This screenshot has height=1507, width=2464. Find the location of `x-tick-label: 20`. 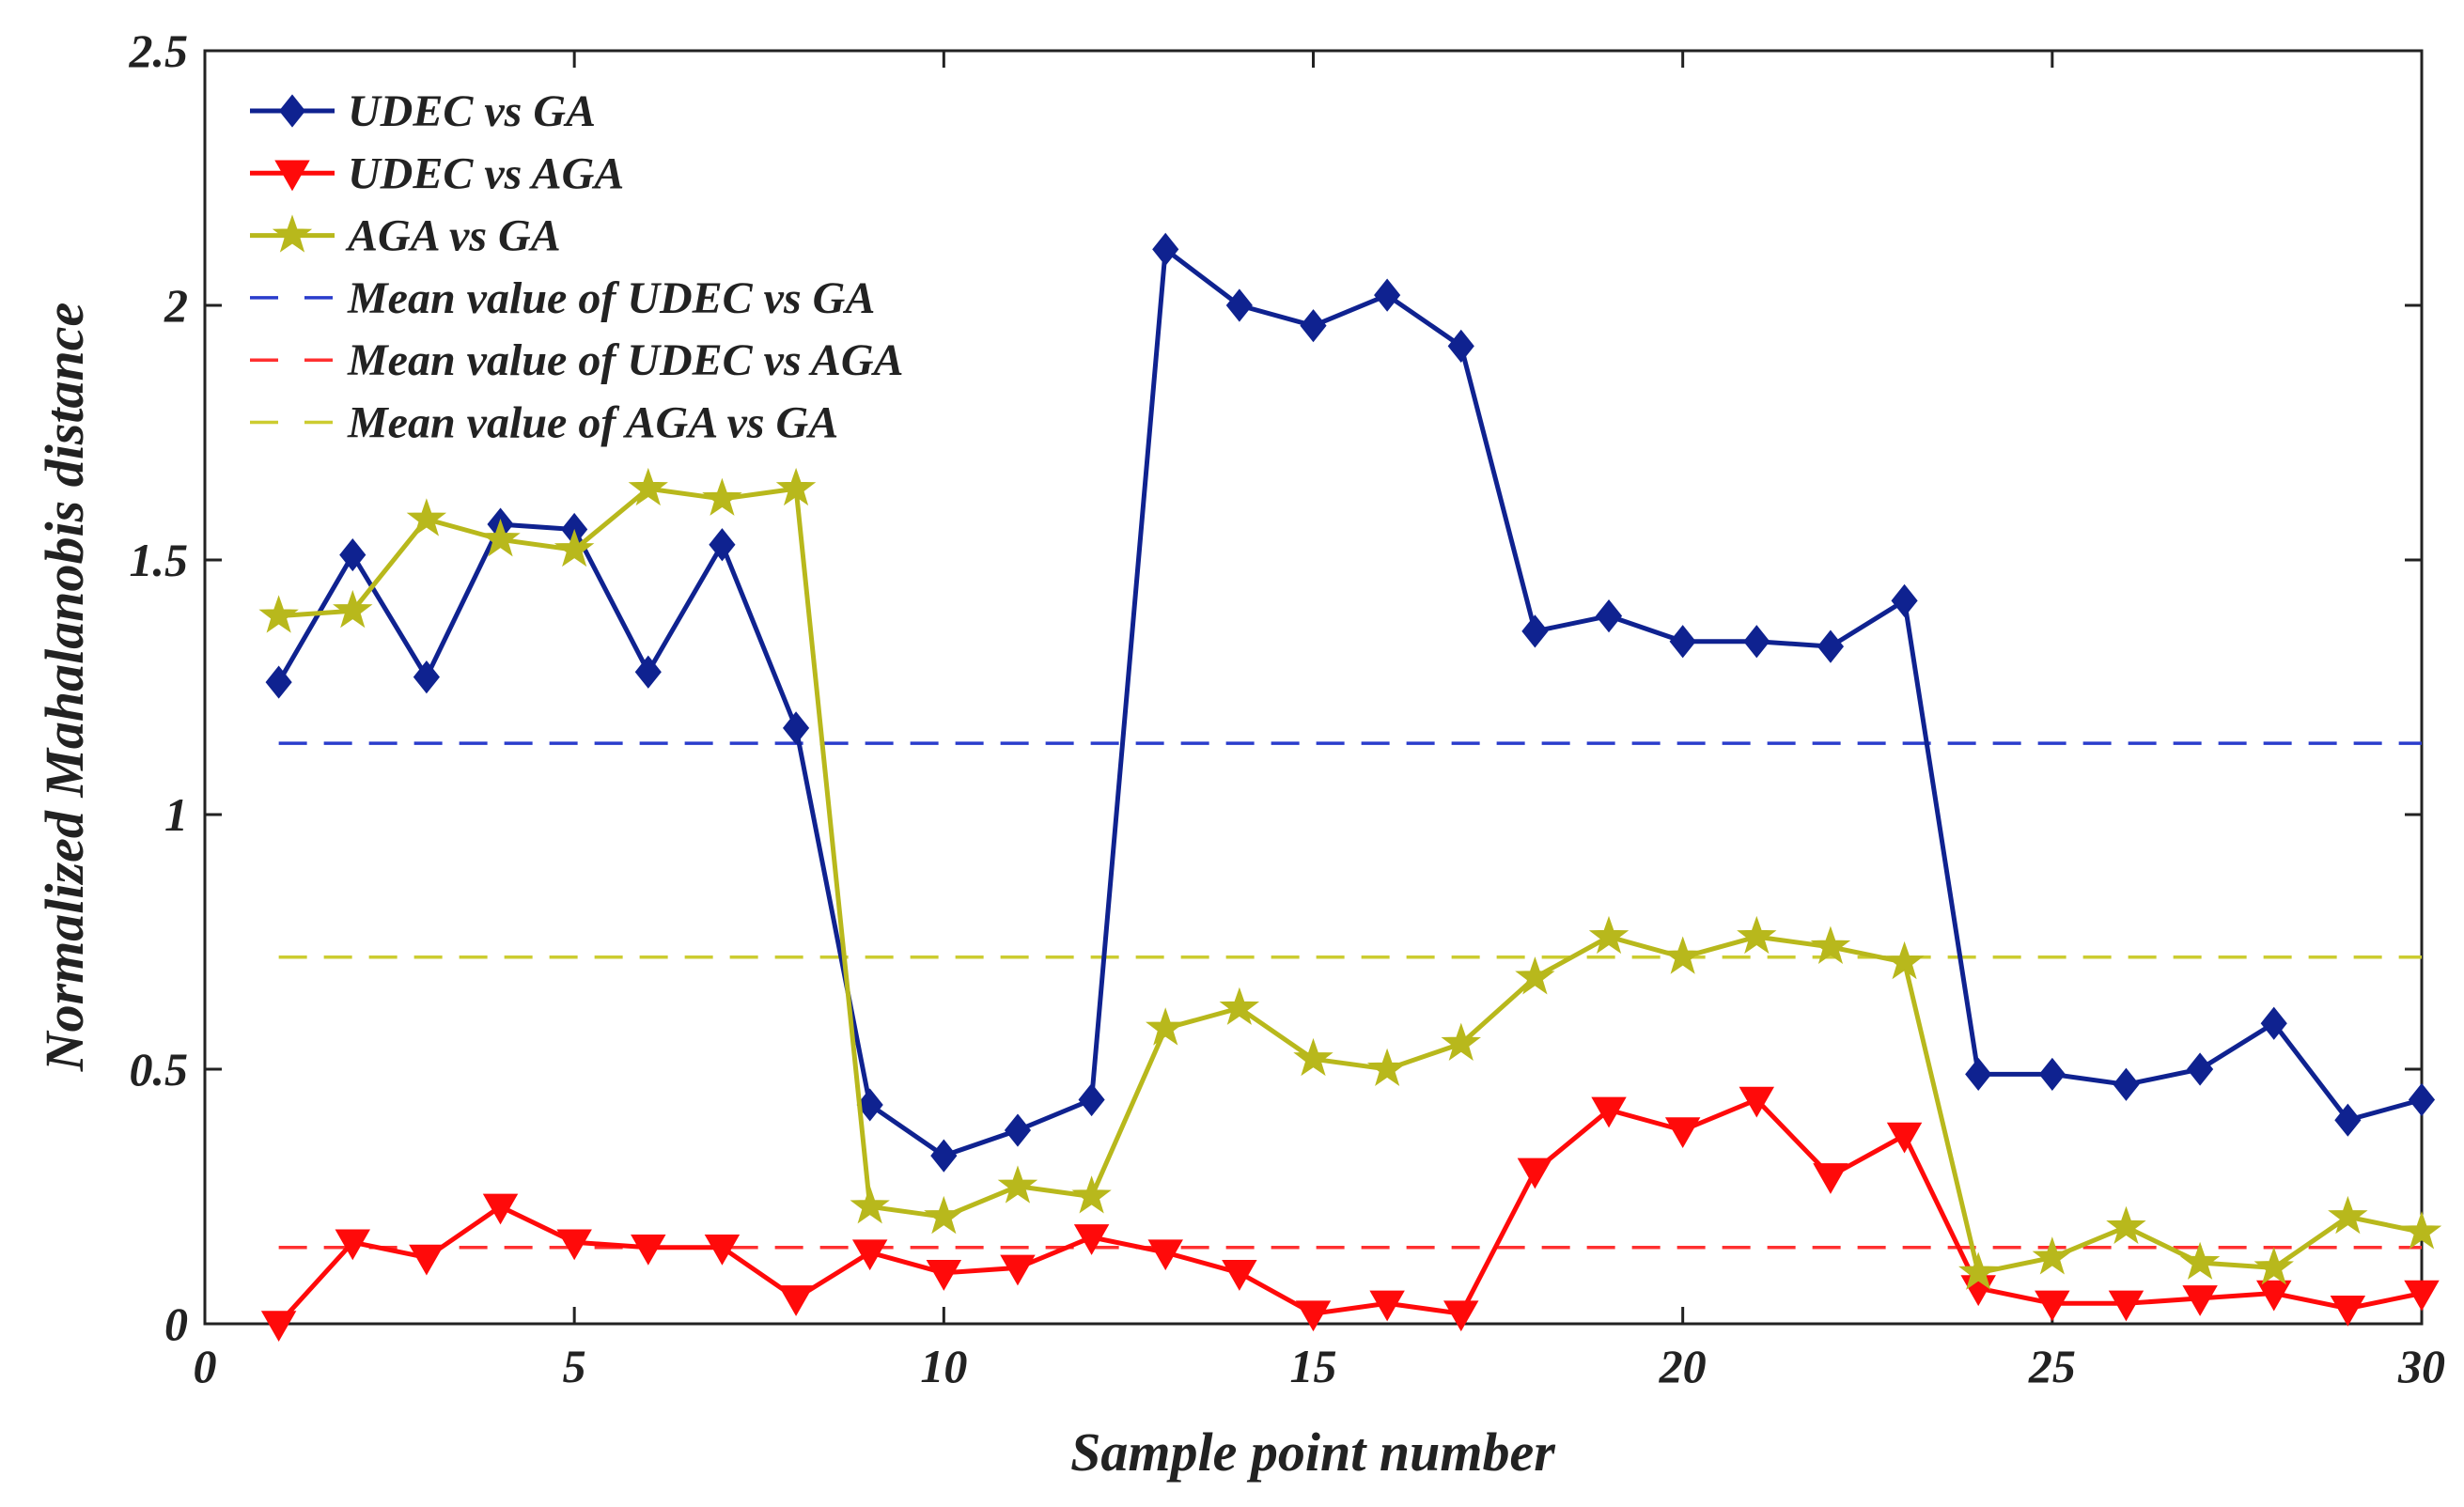

x-tick-label: 20 is located at coordinates (1683, 1366).